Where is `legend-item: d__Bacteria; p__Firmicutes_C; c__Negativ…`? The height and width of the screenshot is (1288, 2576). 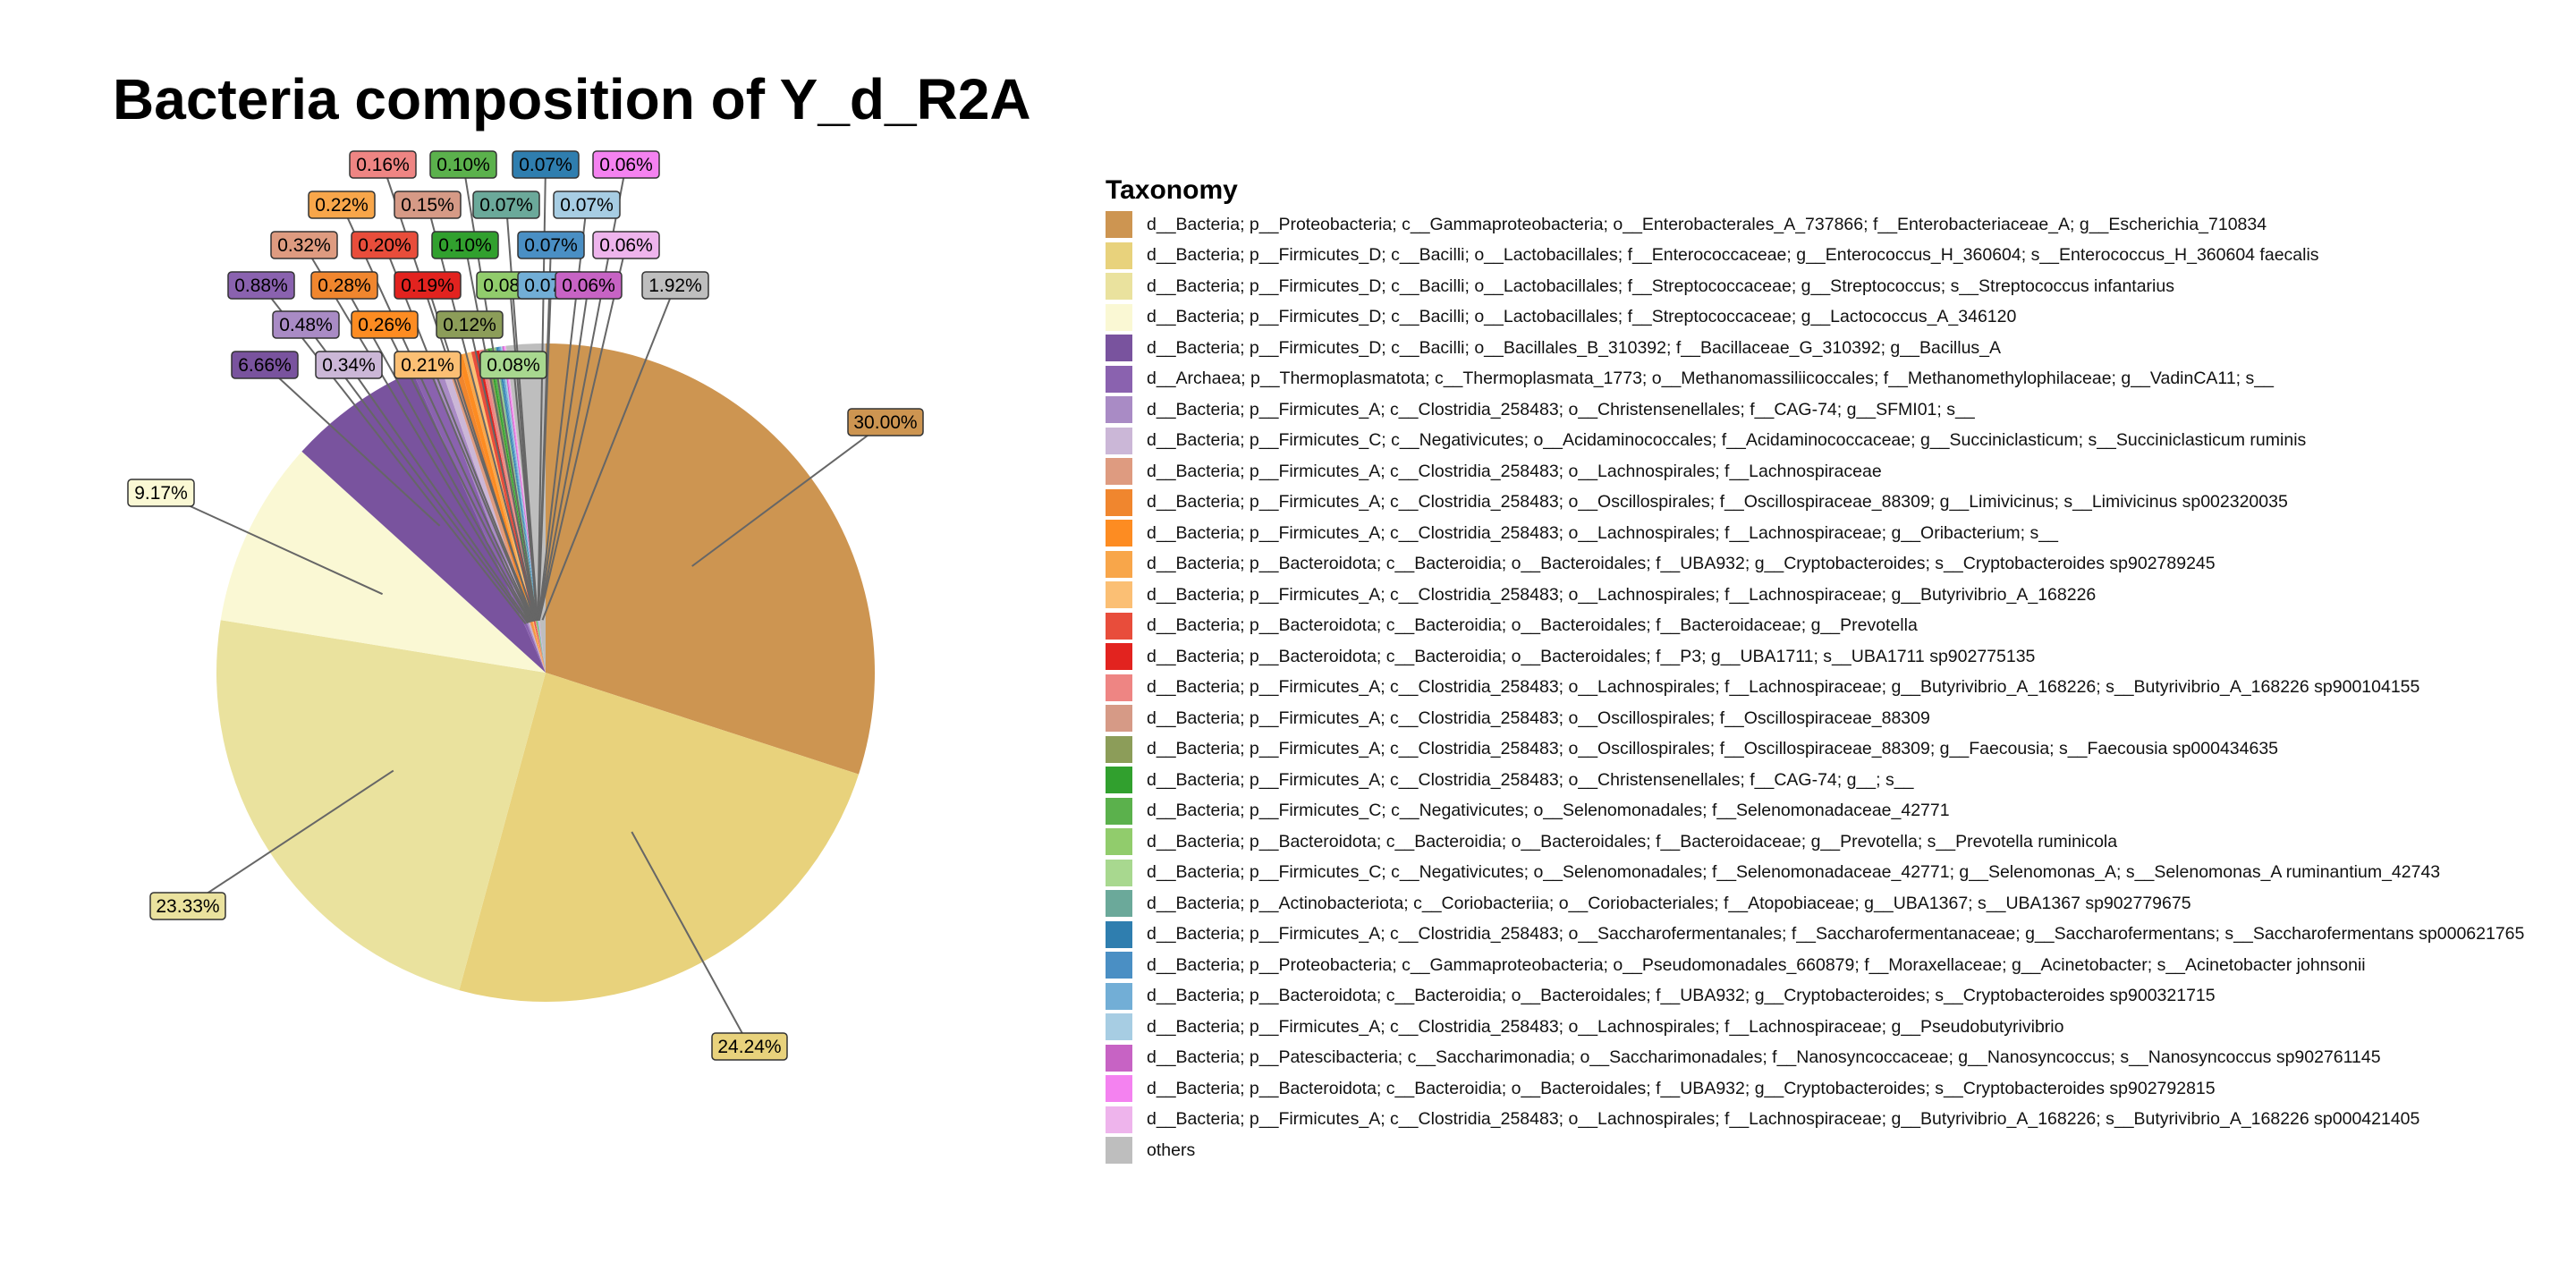
legend-item: d__Bacteria; p__Firmicutes_C; c__Negativ… is located at coordinates (1834, 441).